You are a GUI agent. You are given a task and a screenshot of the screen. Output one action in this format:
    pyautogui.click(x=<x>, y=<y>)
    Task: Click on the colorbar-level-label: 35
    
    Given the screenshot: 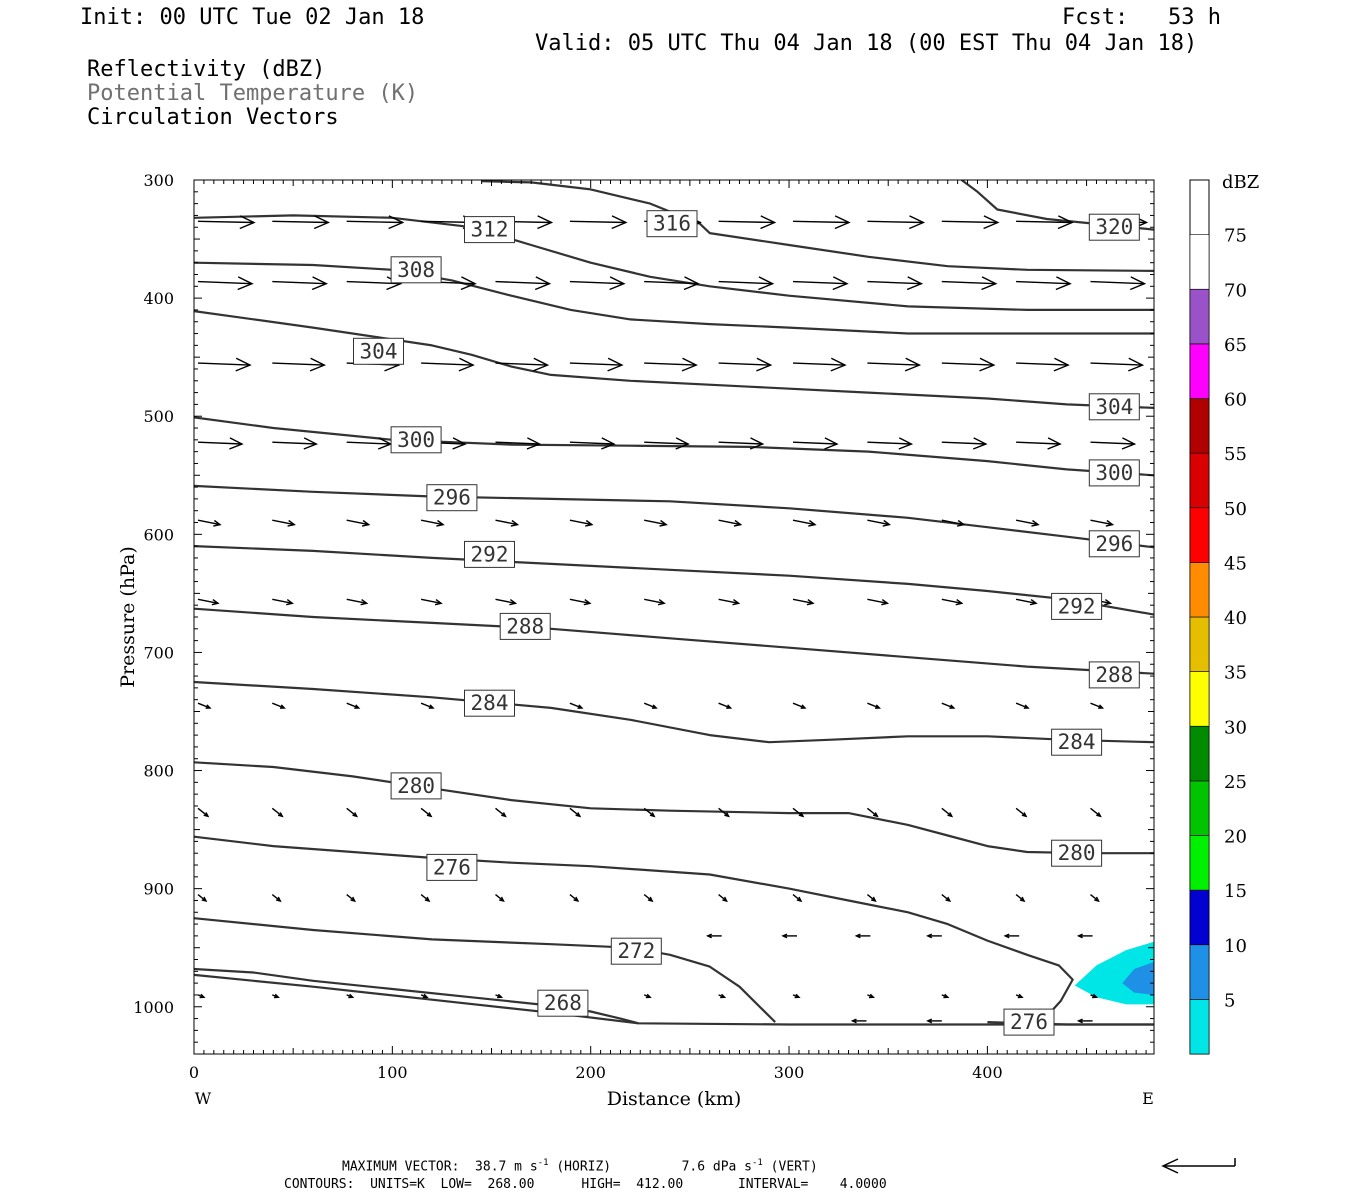 What is the action you would take?
    pyautogui.click(x=1235, y=673)
    